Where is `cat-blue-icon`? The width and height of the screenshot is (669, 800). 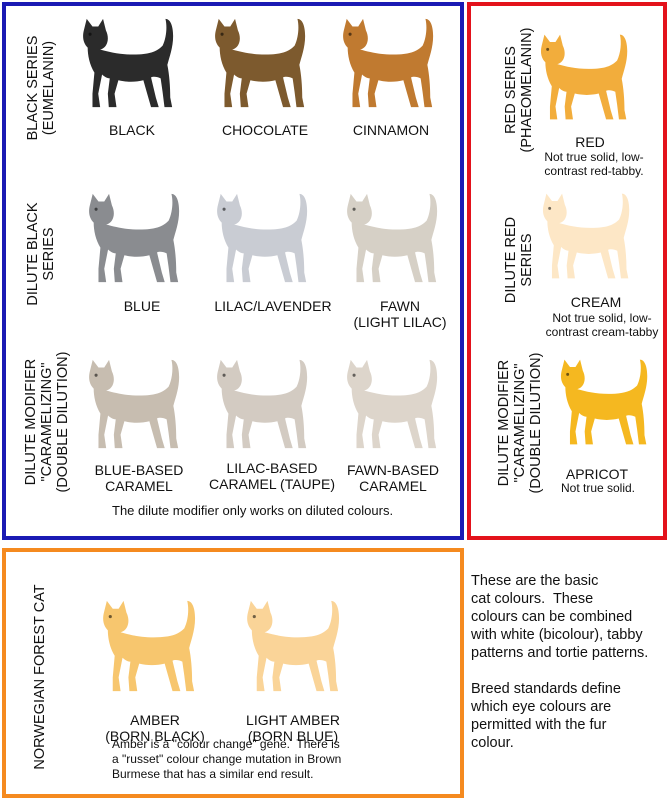 cat-blue-icon is located at coordinates (134, 238).